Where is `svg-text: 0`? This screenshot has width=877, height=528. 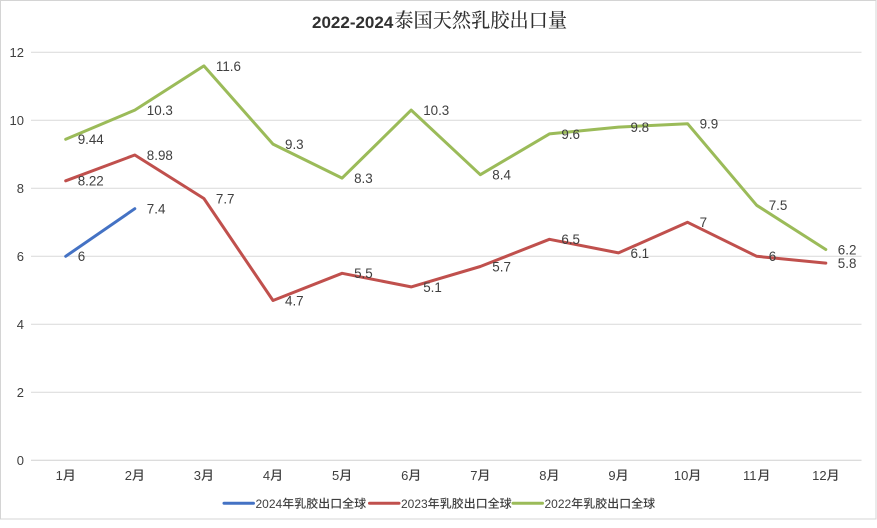
svg-text: 0 is located at coordinates (20, 460).